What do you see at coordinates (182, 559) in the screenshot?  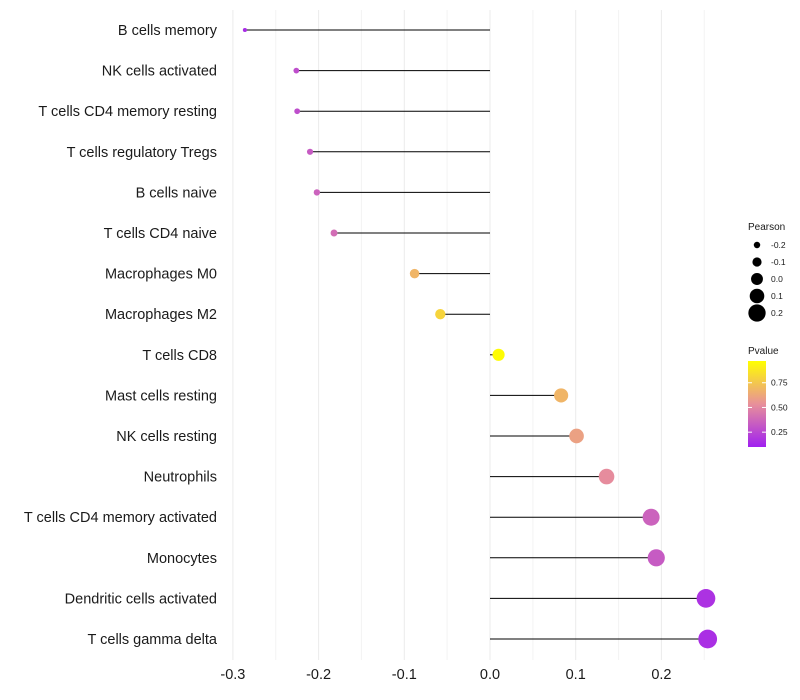 I see `y-tick-label: Monocytes` at bounding box center [182, 559].